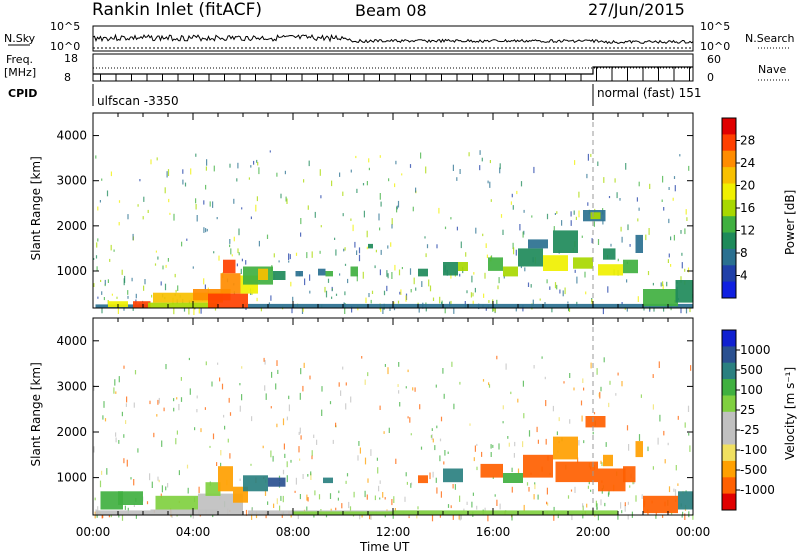  Describe the element at coordinates (747, 231) in the screenshot. I see `power-colorbar-tick-label: 12` at that location.